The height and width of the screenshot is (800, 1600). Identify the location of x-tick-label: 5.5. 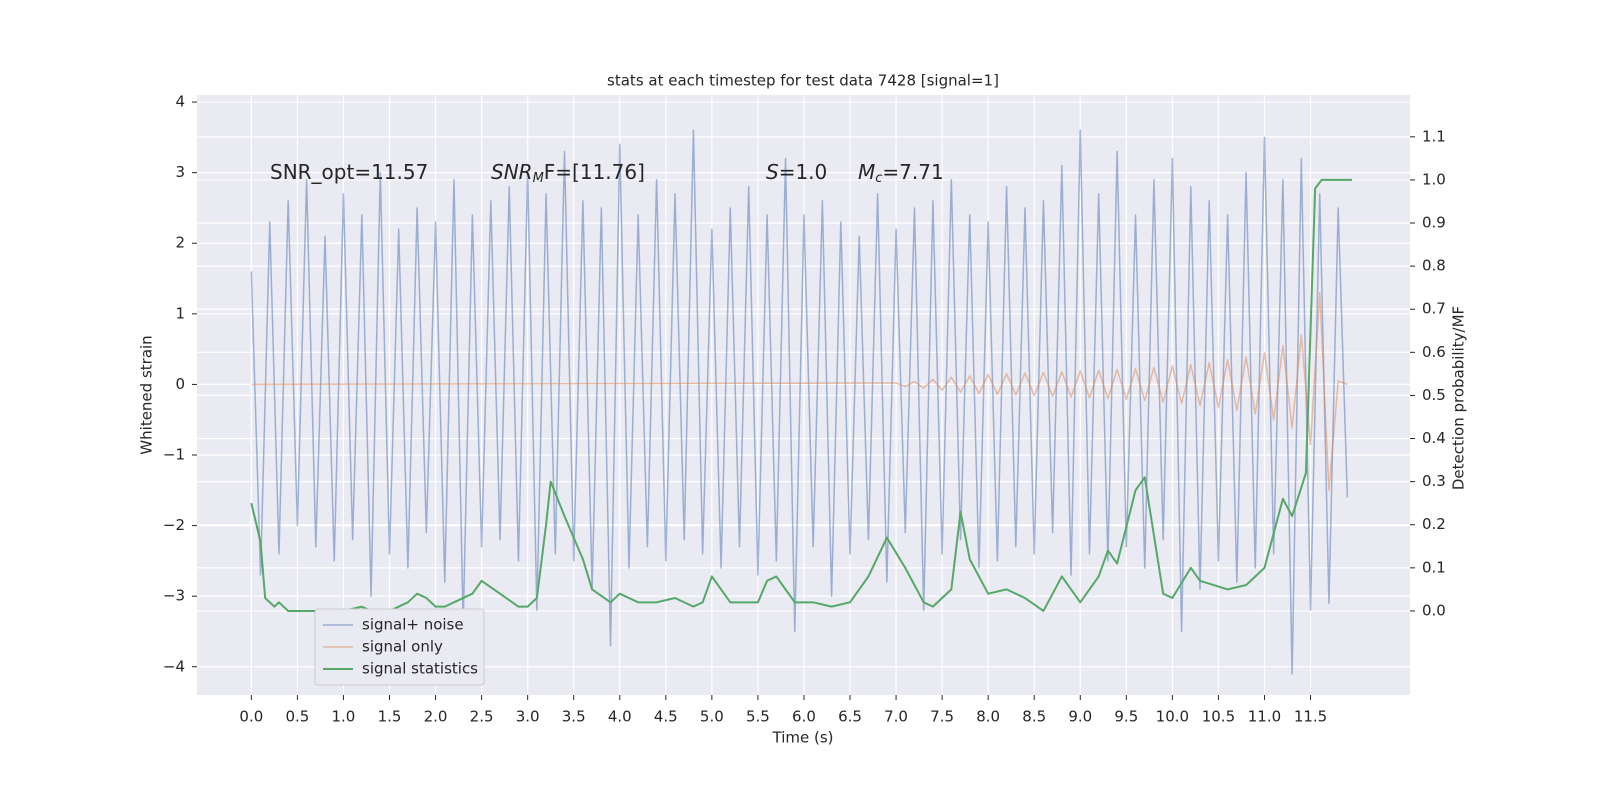
(758, 717).